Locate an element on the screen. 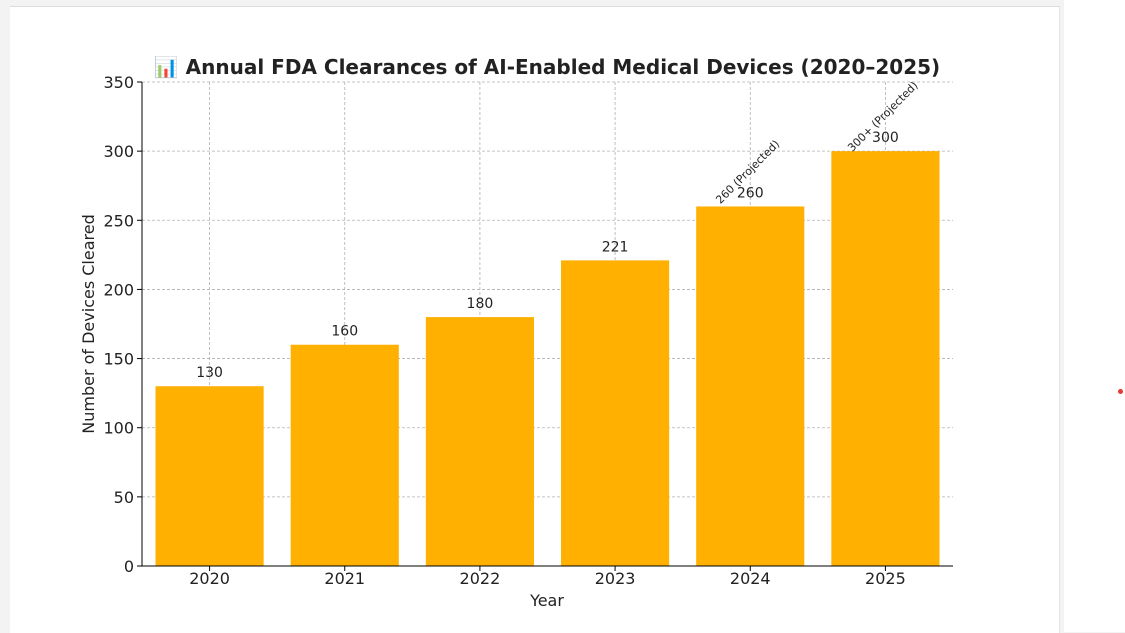  data-label: 160 is located at coordinates (344, 332).